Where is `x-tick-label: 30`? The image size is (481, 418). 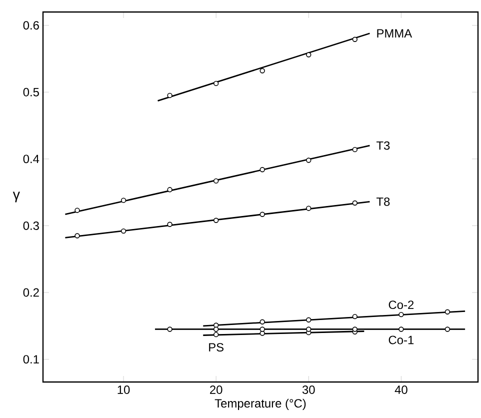 x-tick-label: 30 is located at coordinates (308, 390).